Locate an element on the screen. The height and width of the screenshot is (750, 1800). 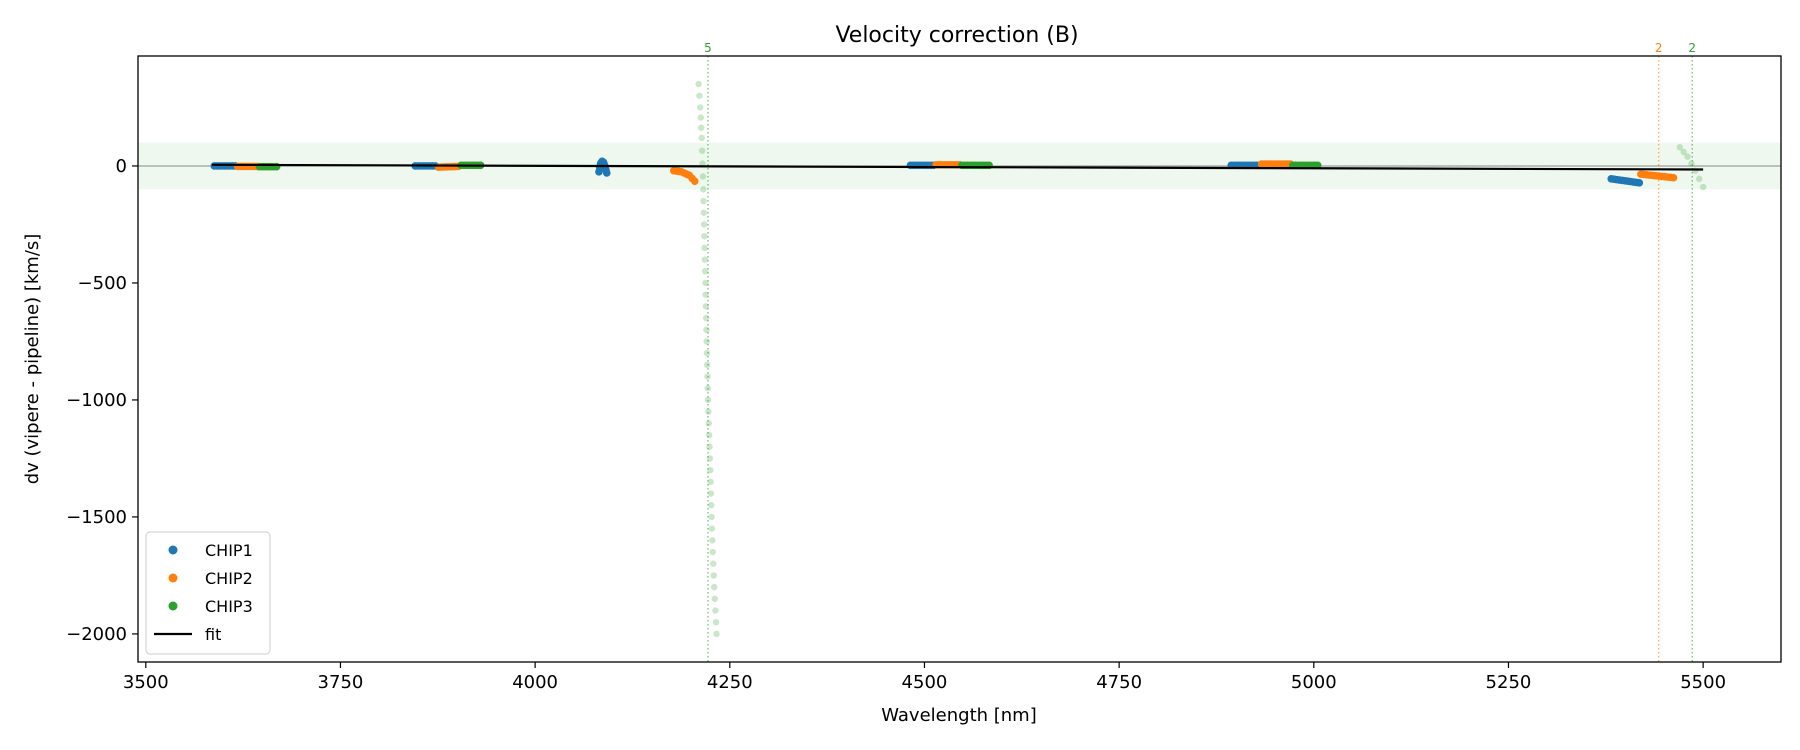
x-tick-label: 5000 is located at coordinates (1314, 682).